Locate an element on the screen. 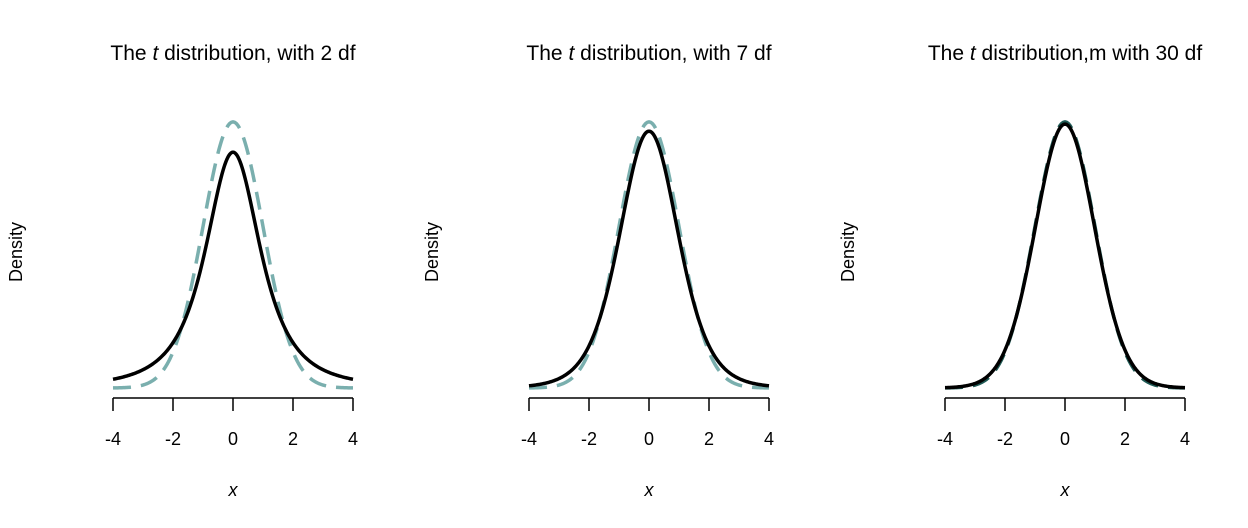 This screenshot has height=528, width=1248. chart-title-part: distribution,m with 30 df is located at coordinates (1089, 53).